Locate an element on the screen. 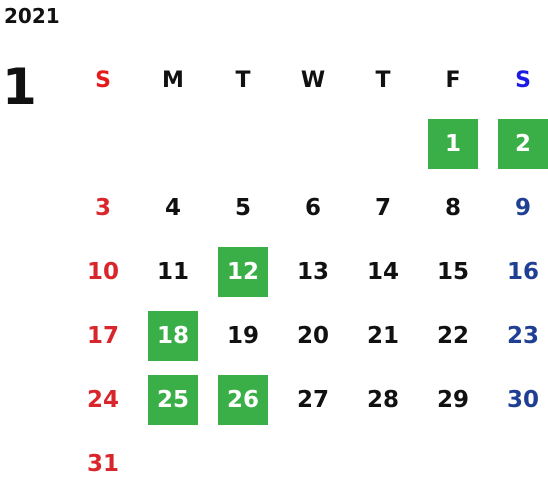 The width and height of the screenshot is (548, 503). day-cell: 29 is located at coordinates (453, 400).